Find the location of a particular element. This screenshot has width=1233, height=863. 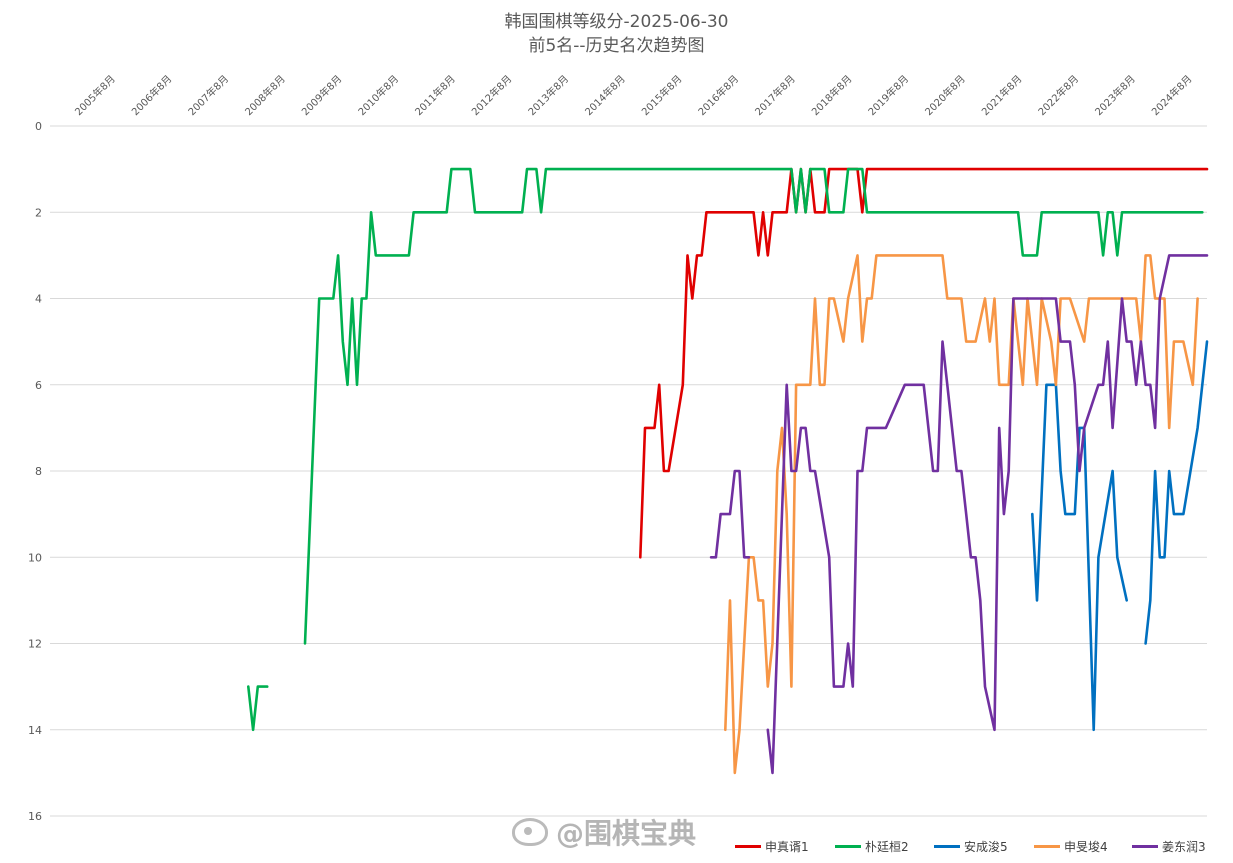

x-tick-label: 2014年8月 is located at coordinates (605, 95).